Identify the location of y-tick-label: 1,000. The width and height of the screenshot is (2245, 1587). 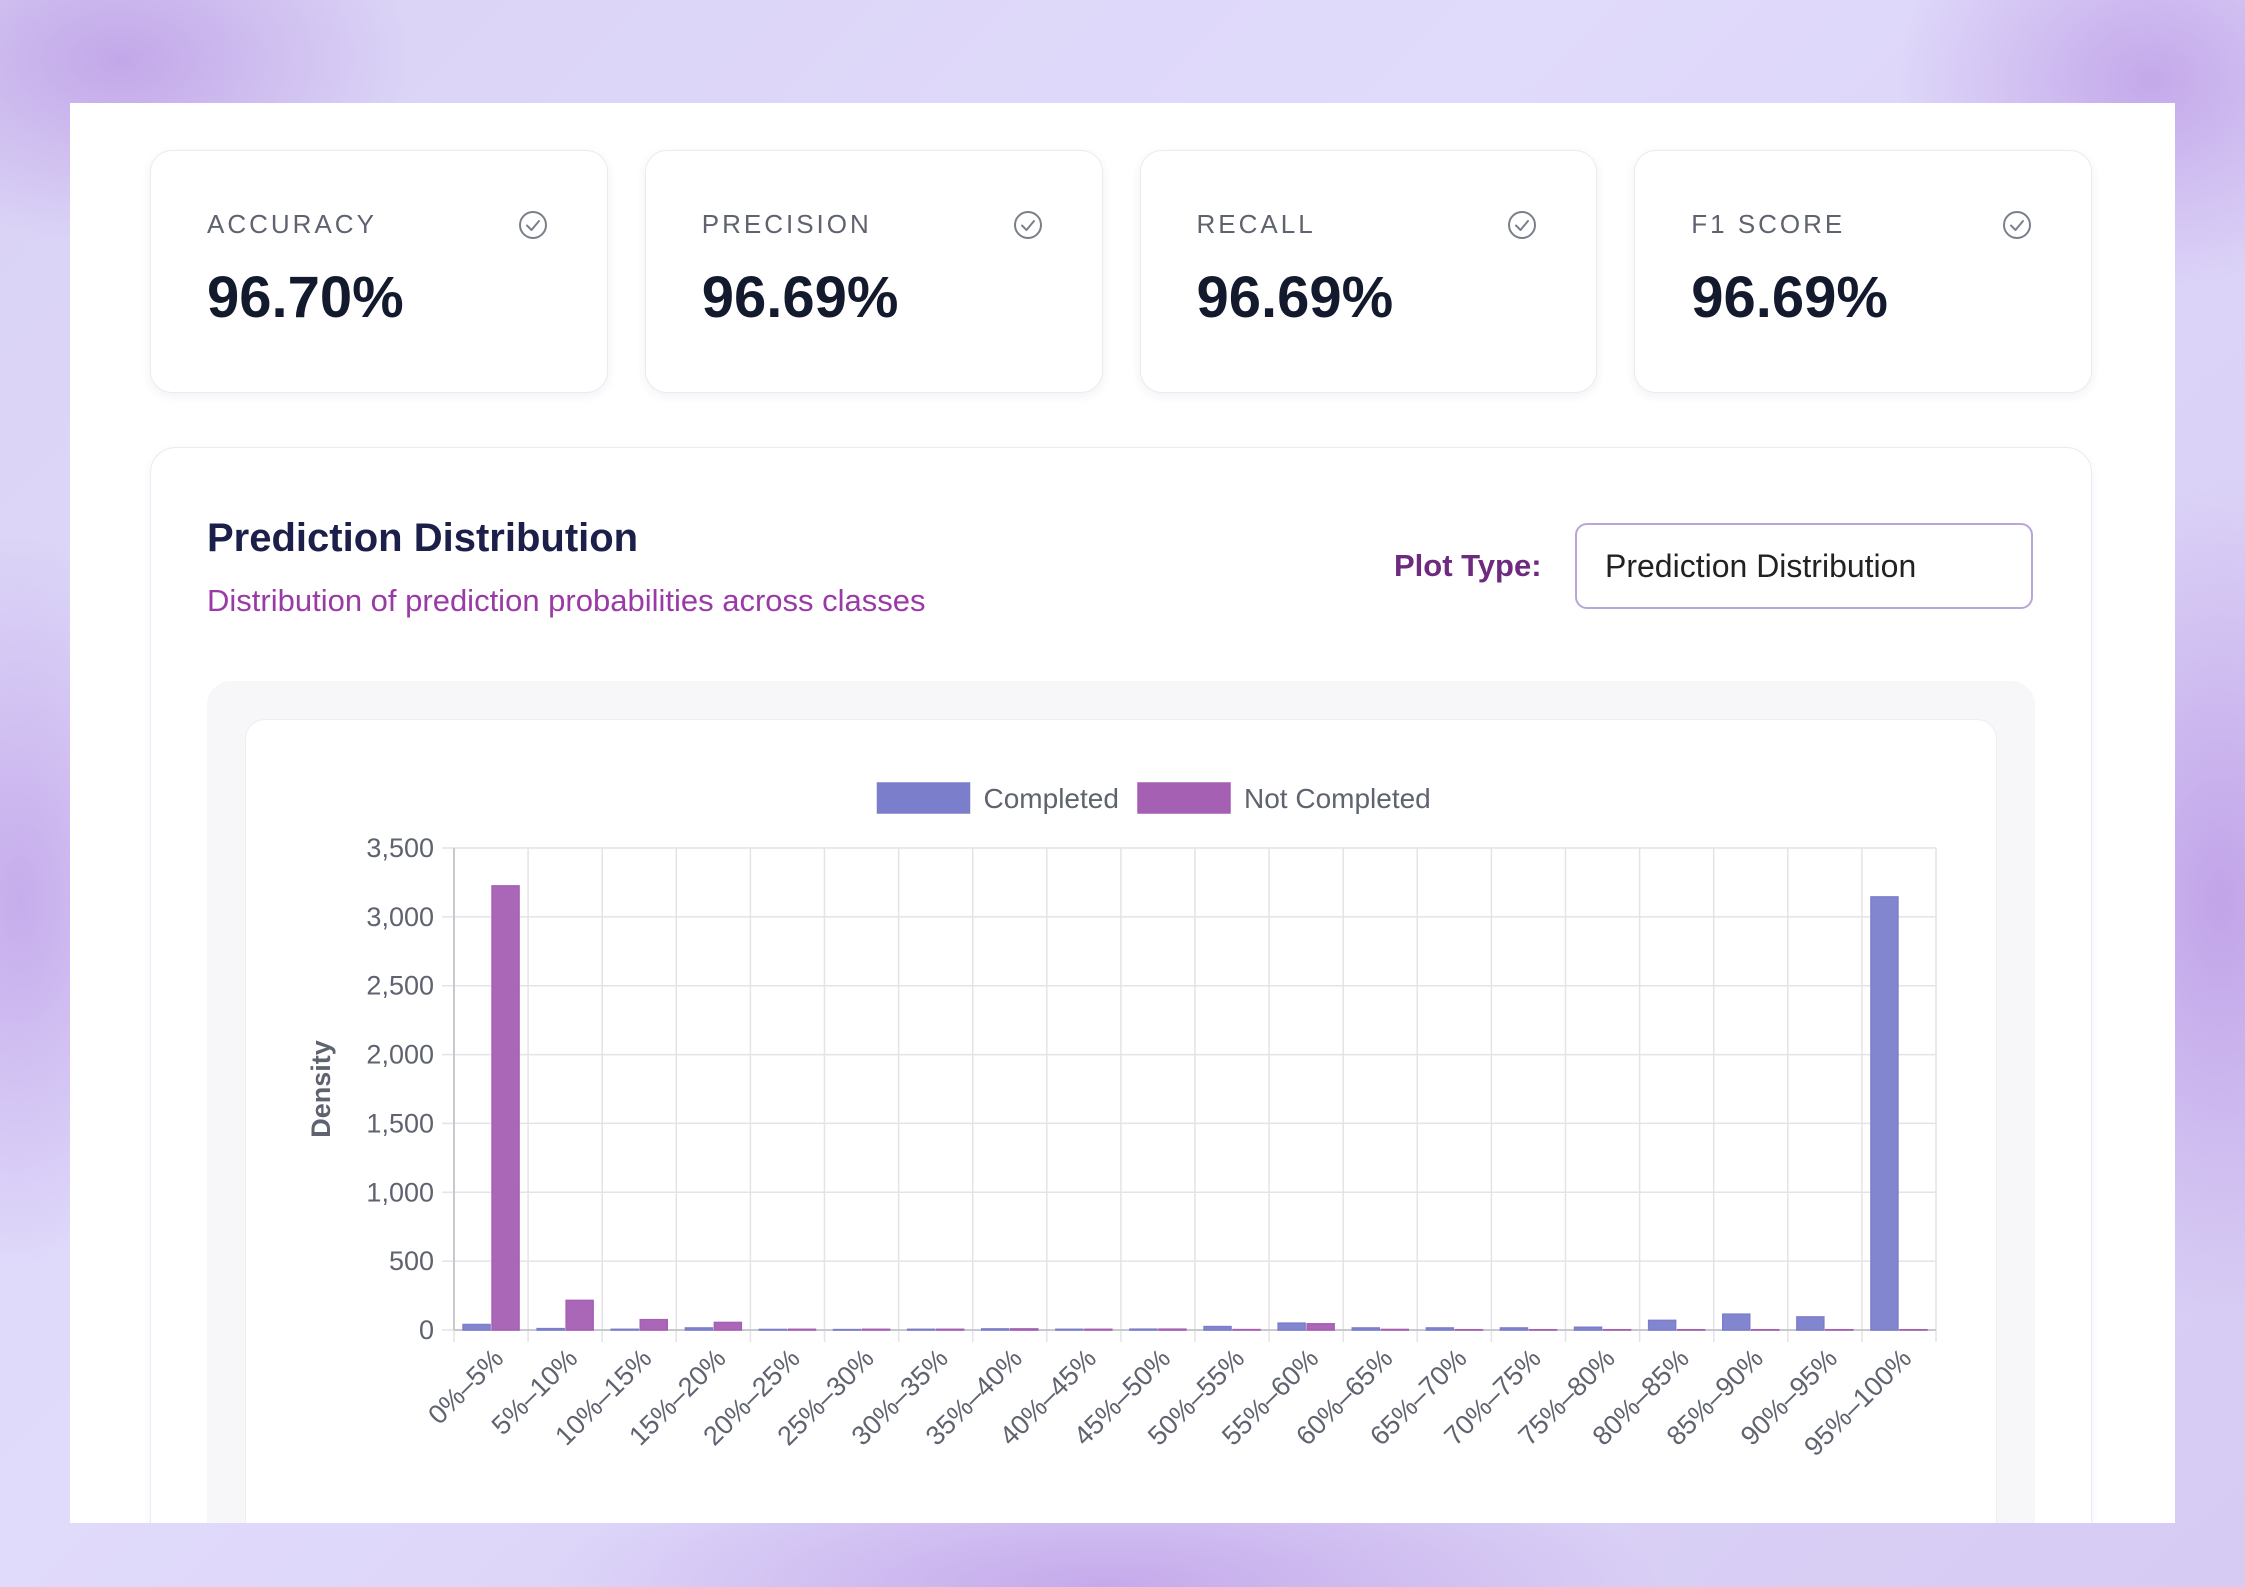
(400, 1192).